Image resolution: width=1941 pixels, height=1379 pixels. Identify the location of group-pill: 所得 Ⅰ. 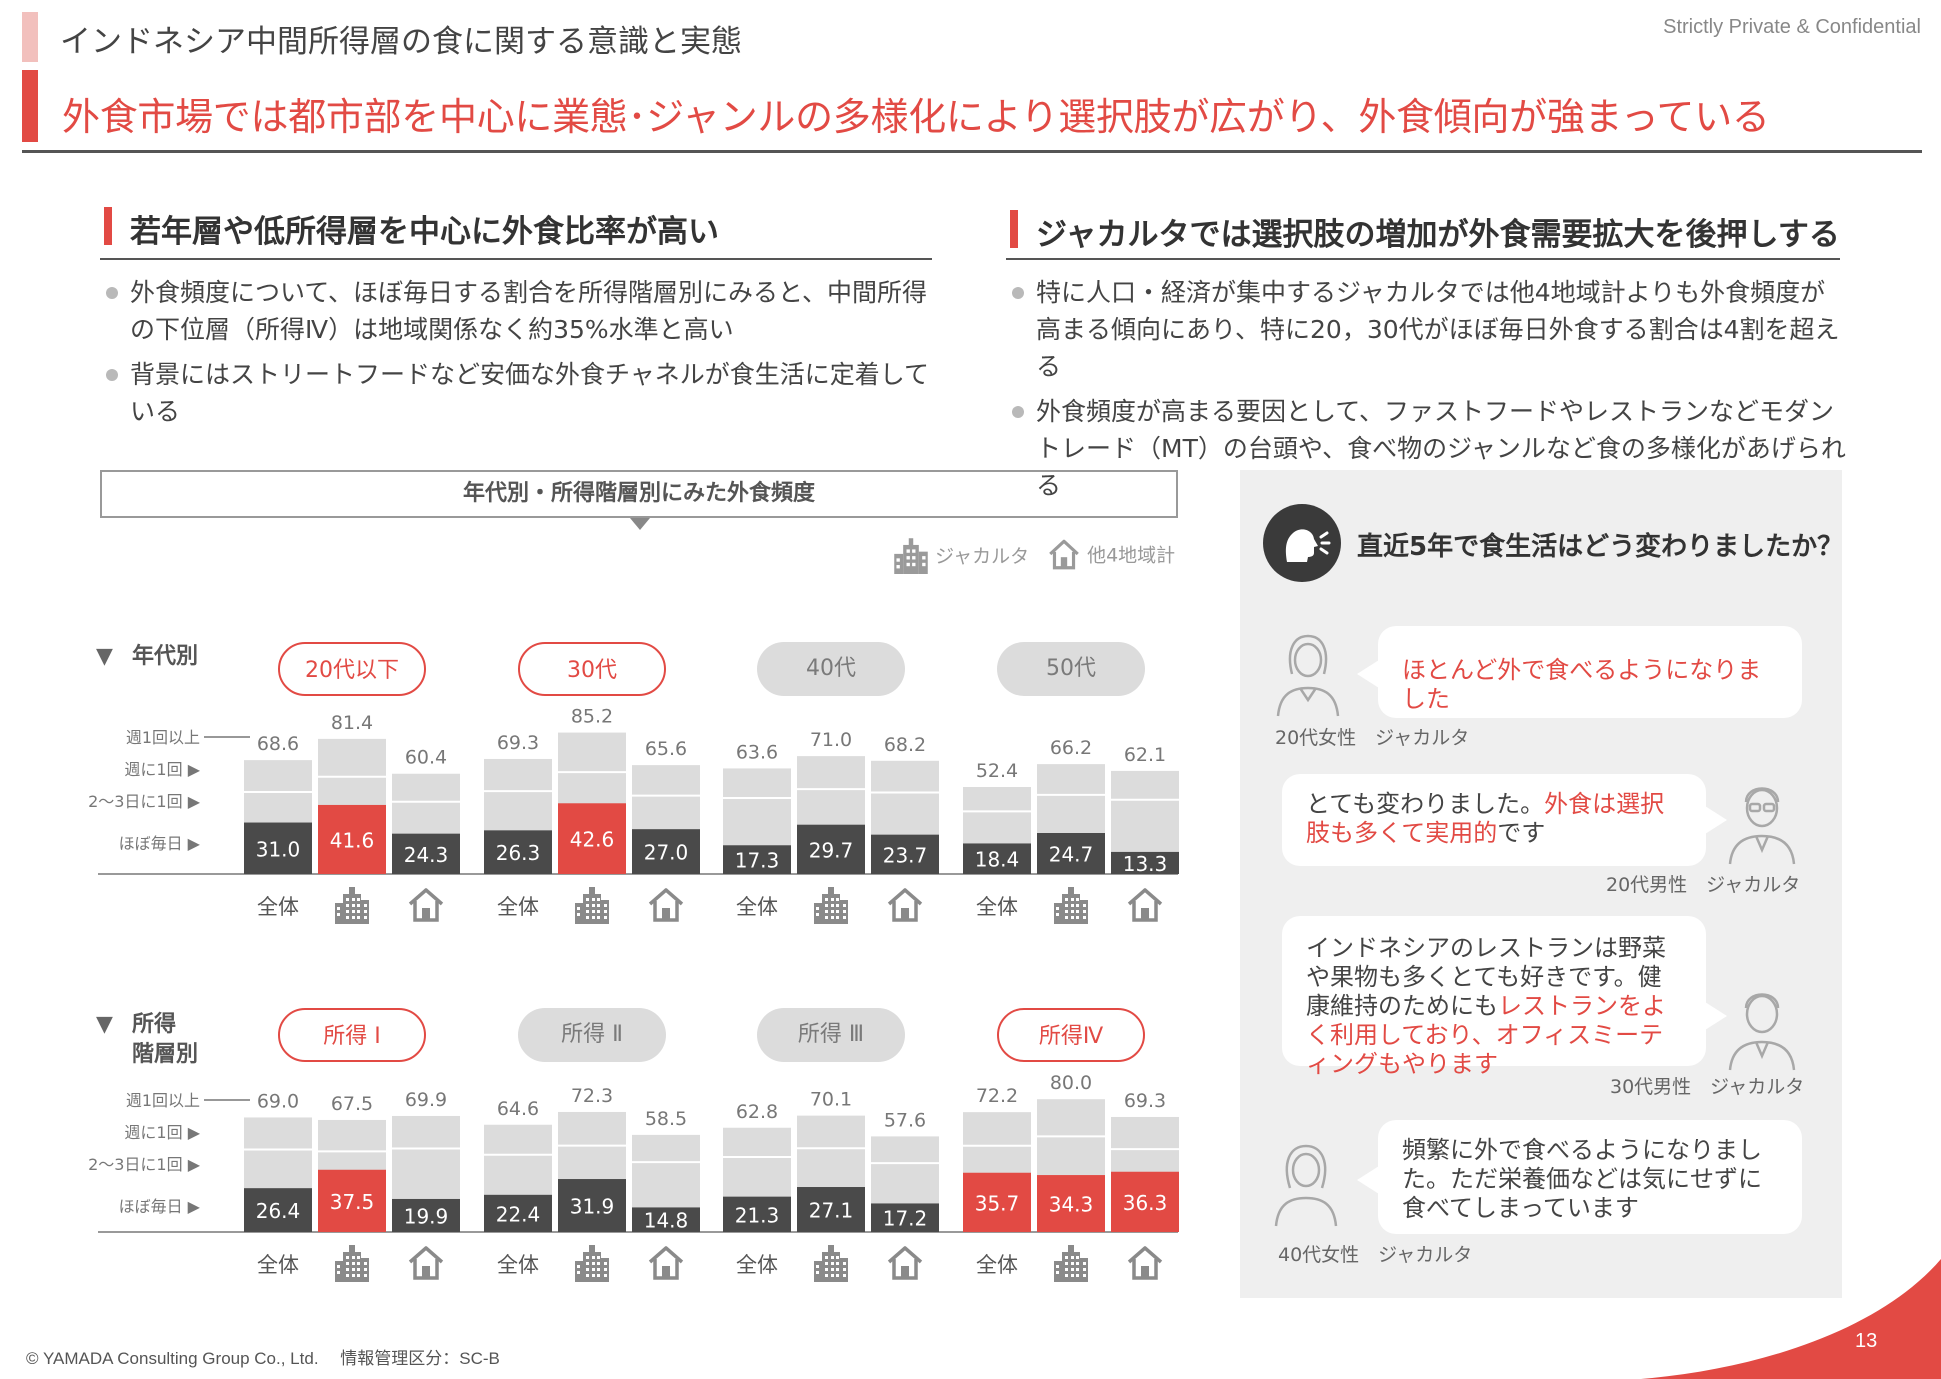
(352, 1035).